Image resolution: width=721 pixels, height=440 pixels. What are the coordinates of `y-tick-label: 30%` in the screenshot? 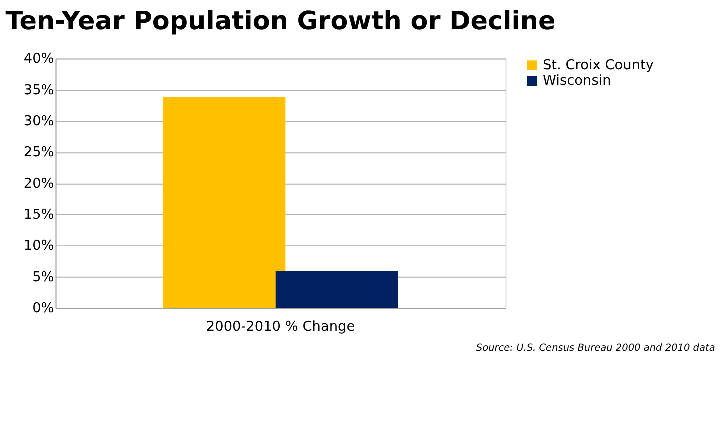 It's located at (39, 121).